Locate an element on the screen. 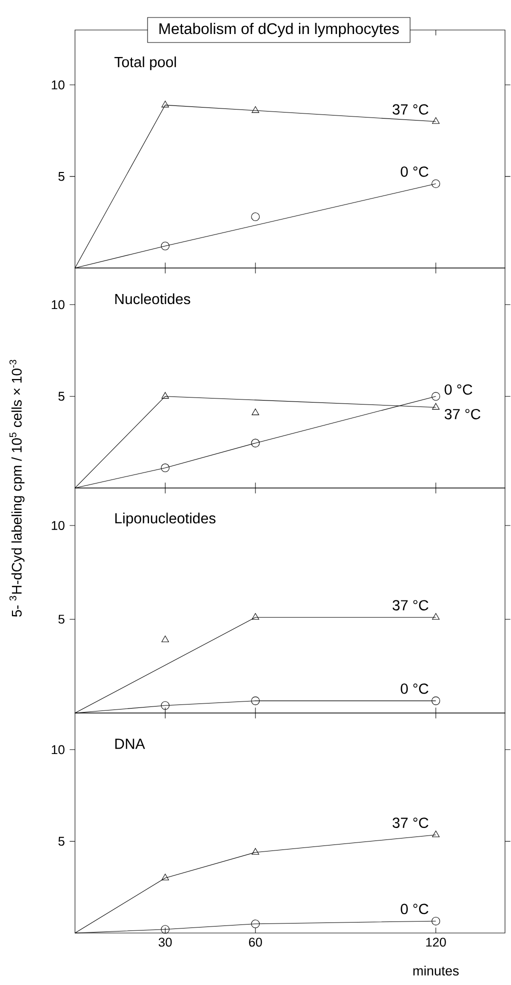 The height and width of the screenshot is (985, 511). y-axis-title: 5- $^{3}$H-dCyd labeling cpm / 10$^{5}$ cells × 10$^{-3}$ is located at coordinates (16, 488).